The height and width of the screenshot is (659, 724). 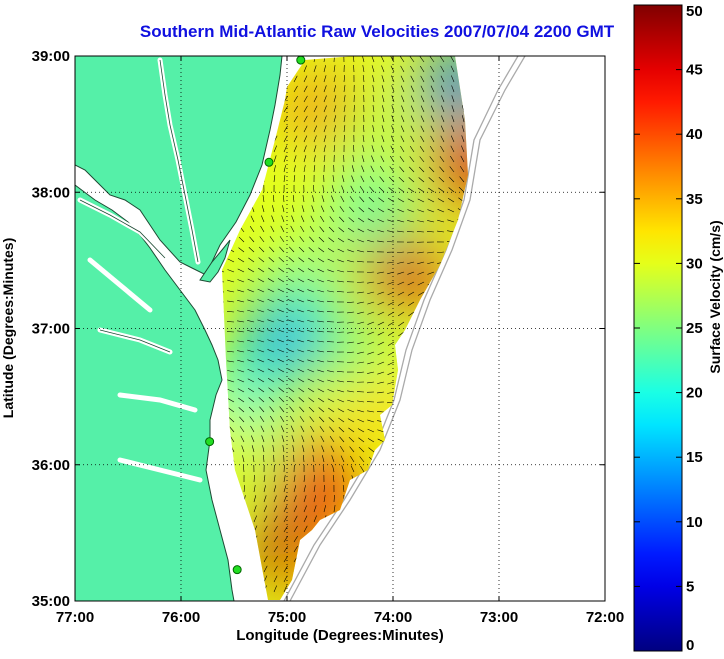 What do you see at coordinates (694, 70) in the screenshot?
I see `colorbar-tick-label: 45` at bounding box center [694, 70].